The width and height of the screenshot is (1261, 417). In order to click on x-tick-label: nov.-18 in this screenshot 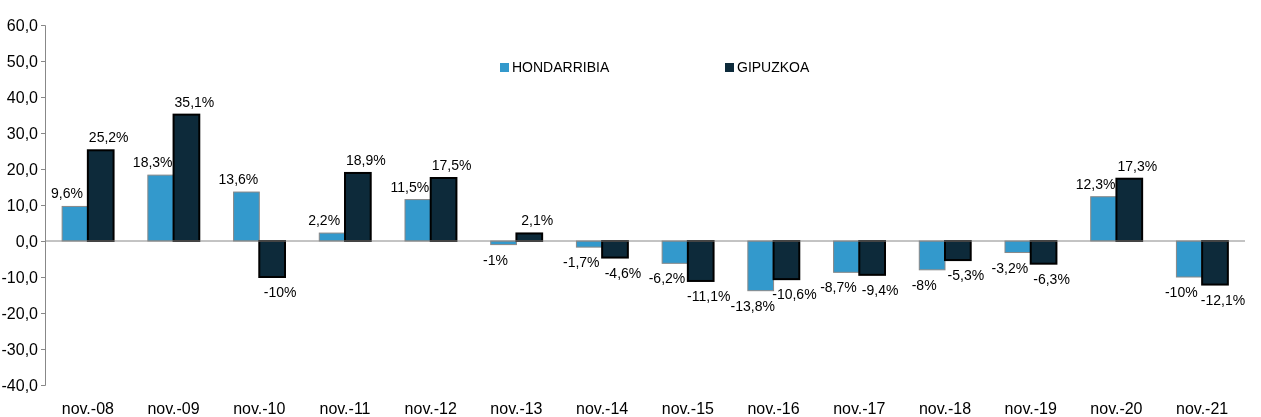, I will do `click(945, 408)`.